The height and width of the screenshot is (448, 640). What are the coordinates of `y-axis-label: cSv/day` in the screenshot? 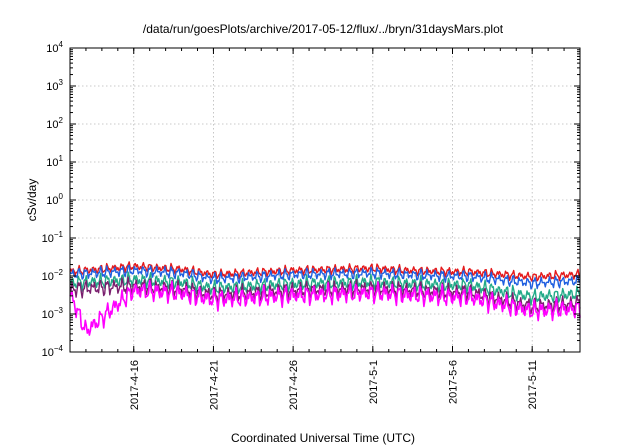 It's located at (32, 200).